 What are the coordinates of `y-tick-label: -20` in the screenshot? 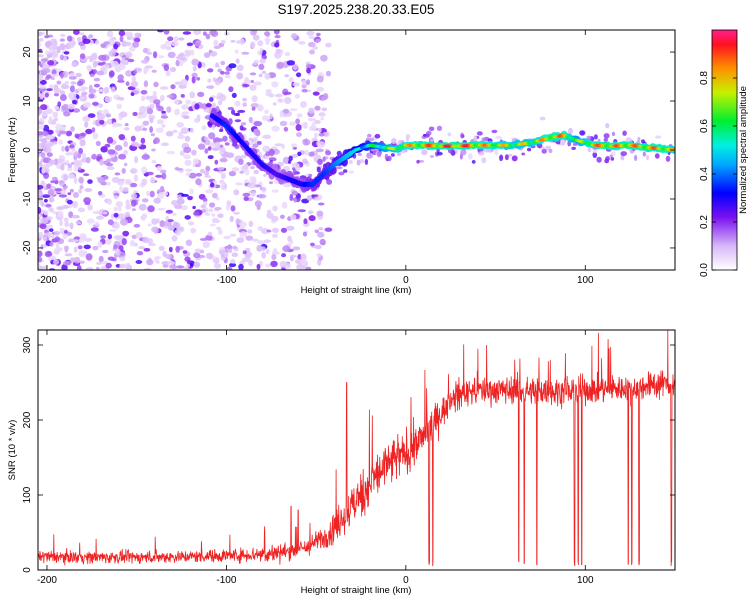 It's located at (27, 247).